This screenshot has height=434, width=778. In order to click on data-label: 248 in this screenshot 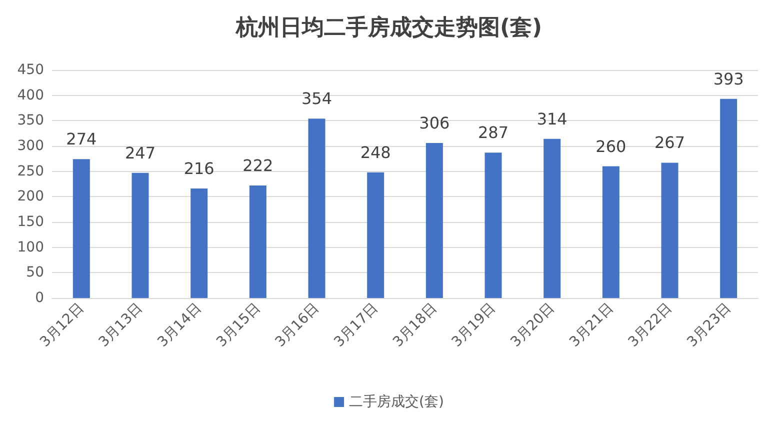, I will do `click(375, 152)`.